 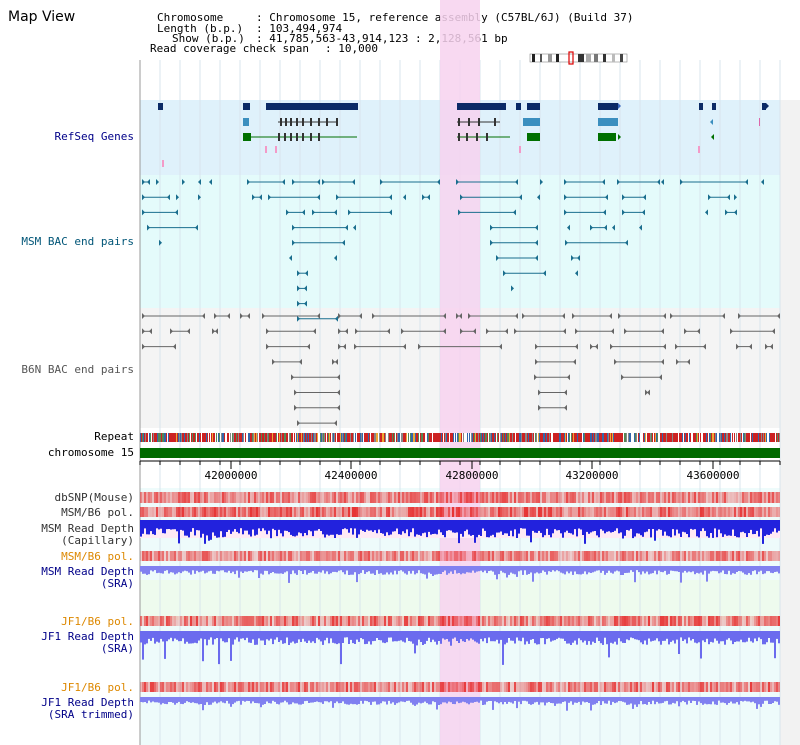 What do you see at coordinates (90, 452) in the screenshot?
I see `track-label-chromosome: chromosome 15` at bounding box center [90, 452].